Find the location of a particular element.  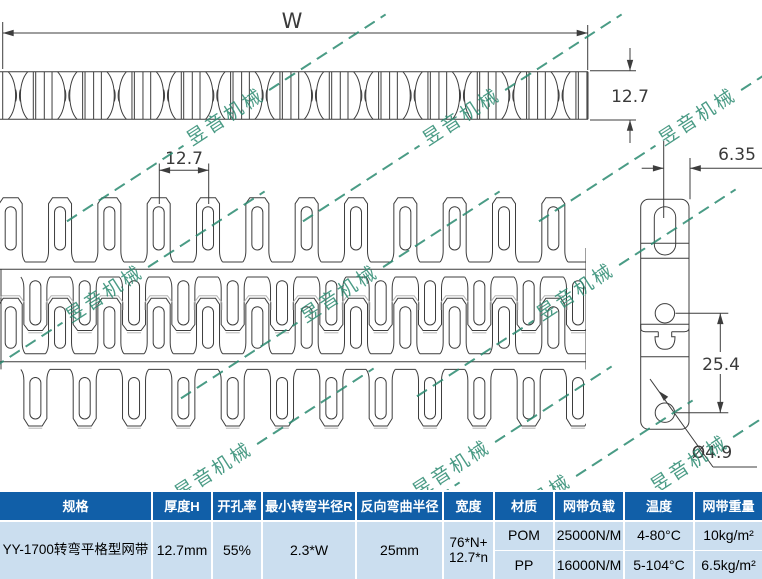

cell-reverse-bend-radius: 25mm is located at coordinates (399, 550).